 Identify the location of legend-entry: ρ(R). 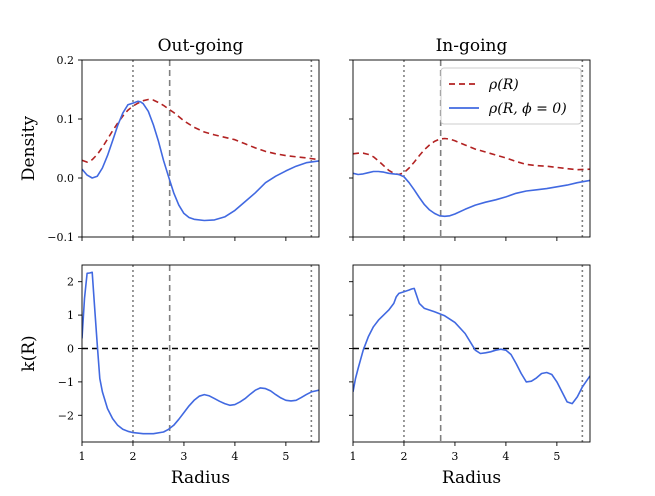
(503, 85).